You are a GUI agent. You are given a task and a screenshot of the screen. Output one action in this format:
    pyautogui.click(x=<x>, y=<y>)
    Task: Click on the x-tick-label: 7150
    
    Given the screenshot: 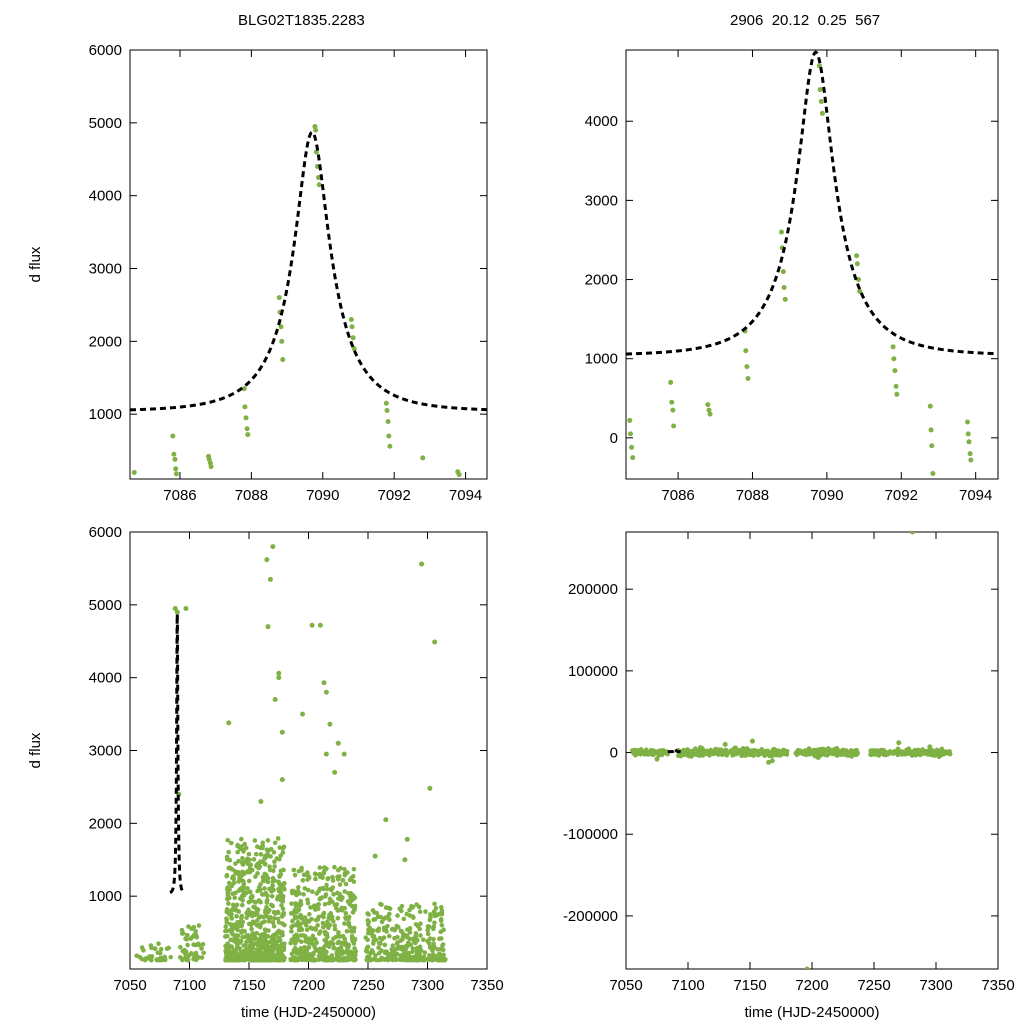 What is the action you would take?
    pyautogui.click(x=248, y=985)
    